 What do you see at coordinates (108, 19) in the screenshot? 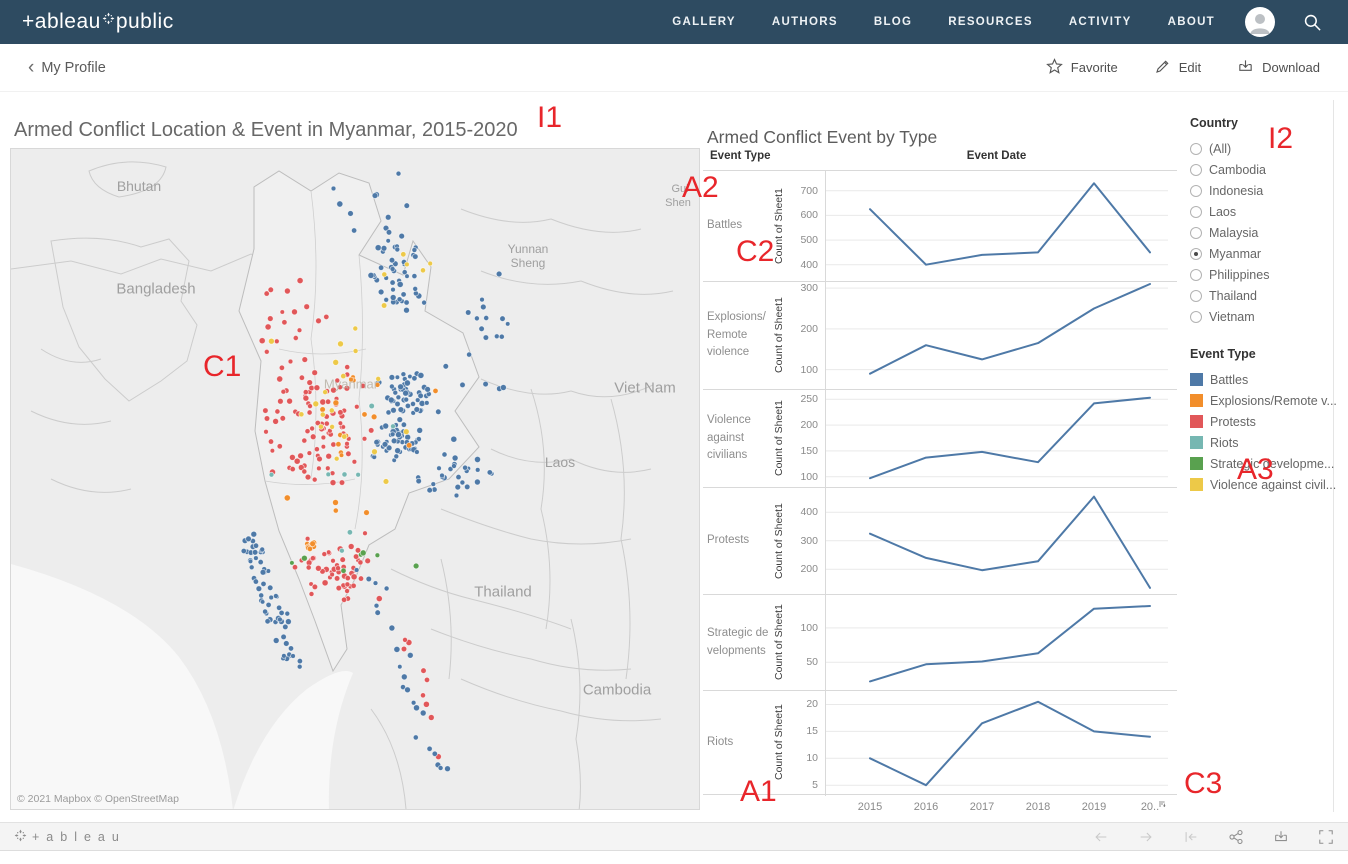
I see `tableau-sparkle-icon` at bounding box center [108, 19].